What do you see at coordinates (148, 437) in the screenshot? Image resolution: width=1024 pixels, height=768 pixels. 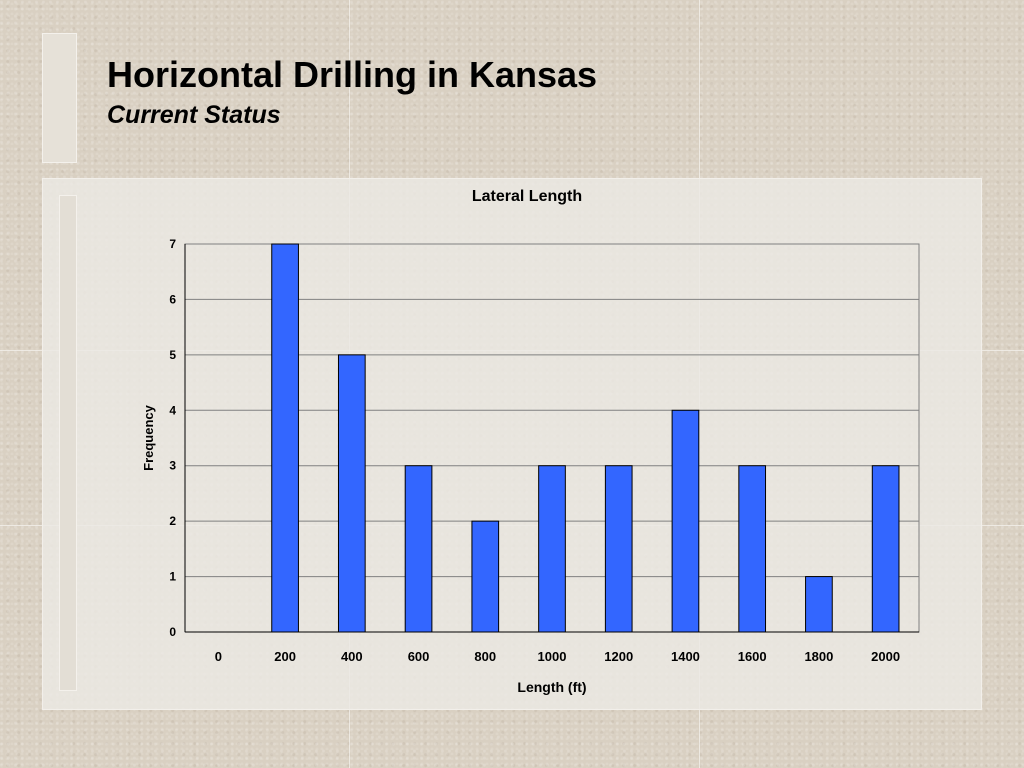 I see `y-axis-label: Frequency` at bounding box center [148, 437].